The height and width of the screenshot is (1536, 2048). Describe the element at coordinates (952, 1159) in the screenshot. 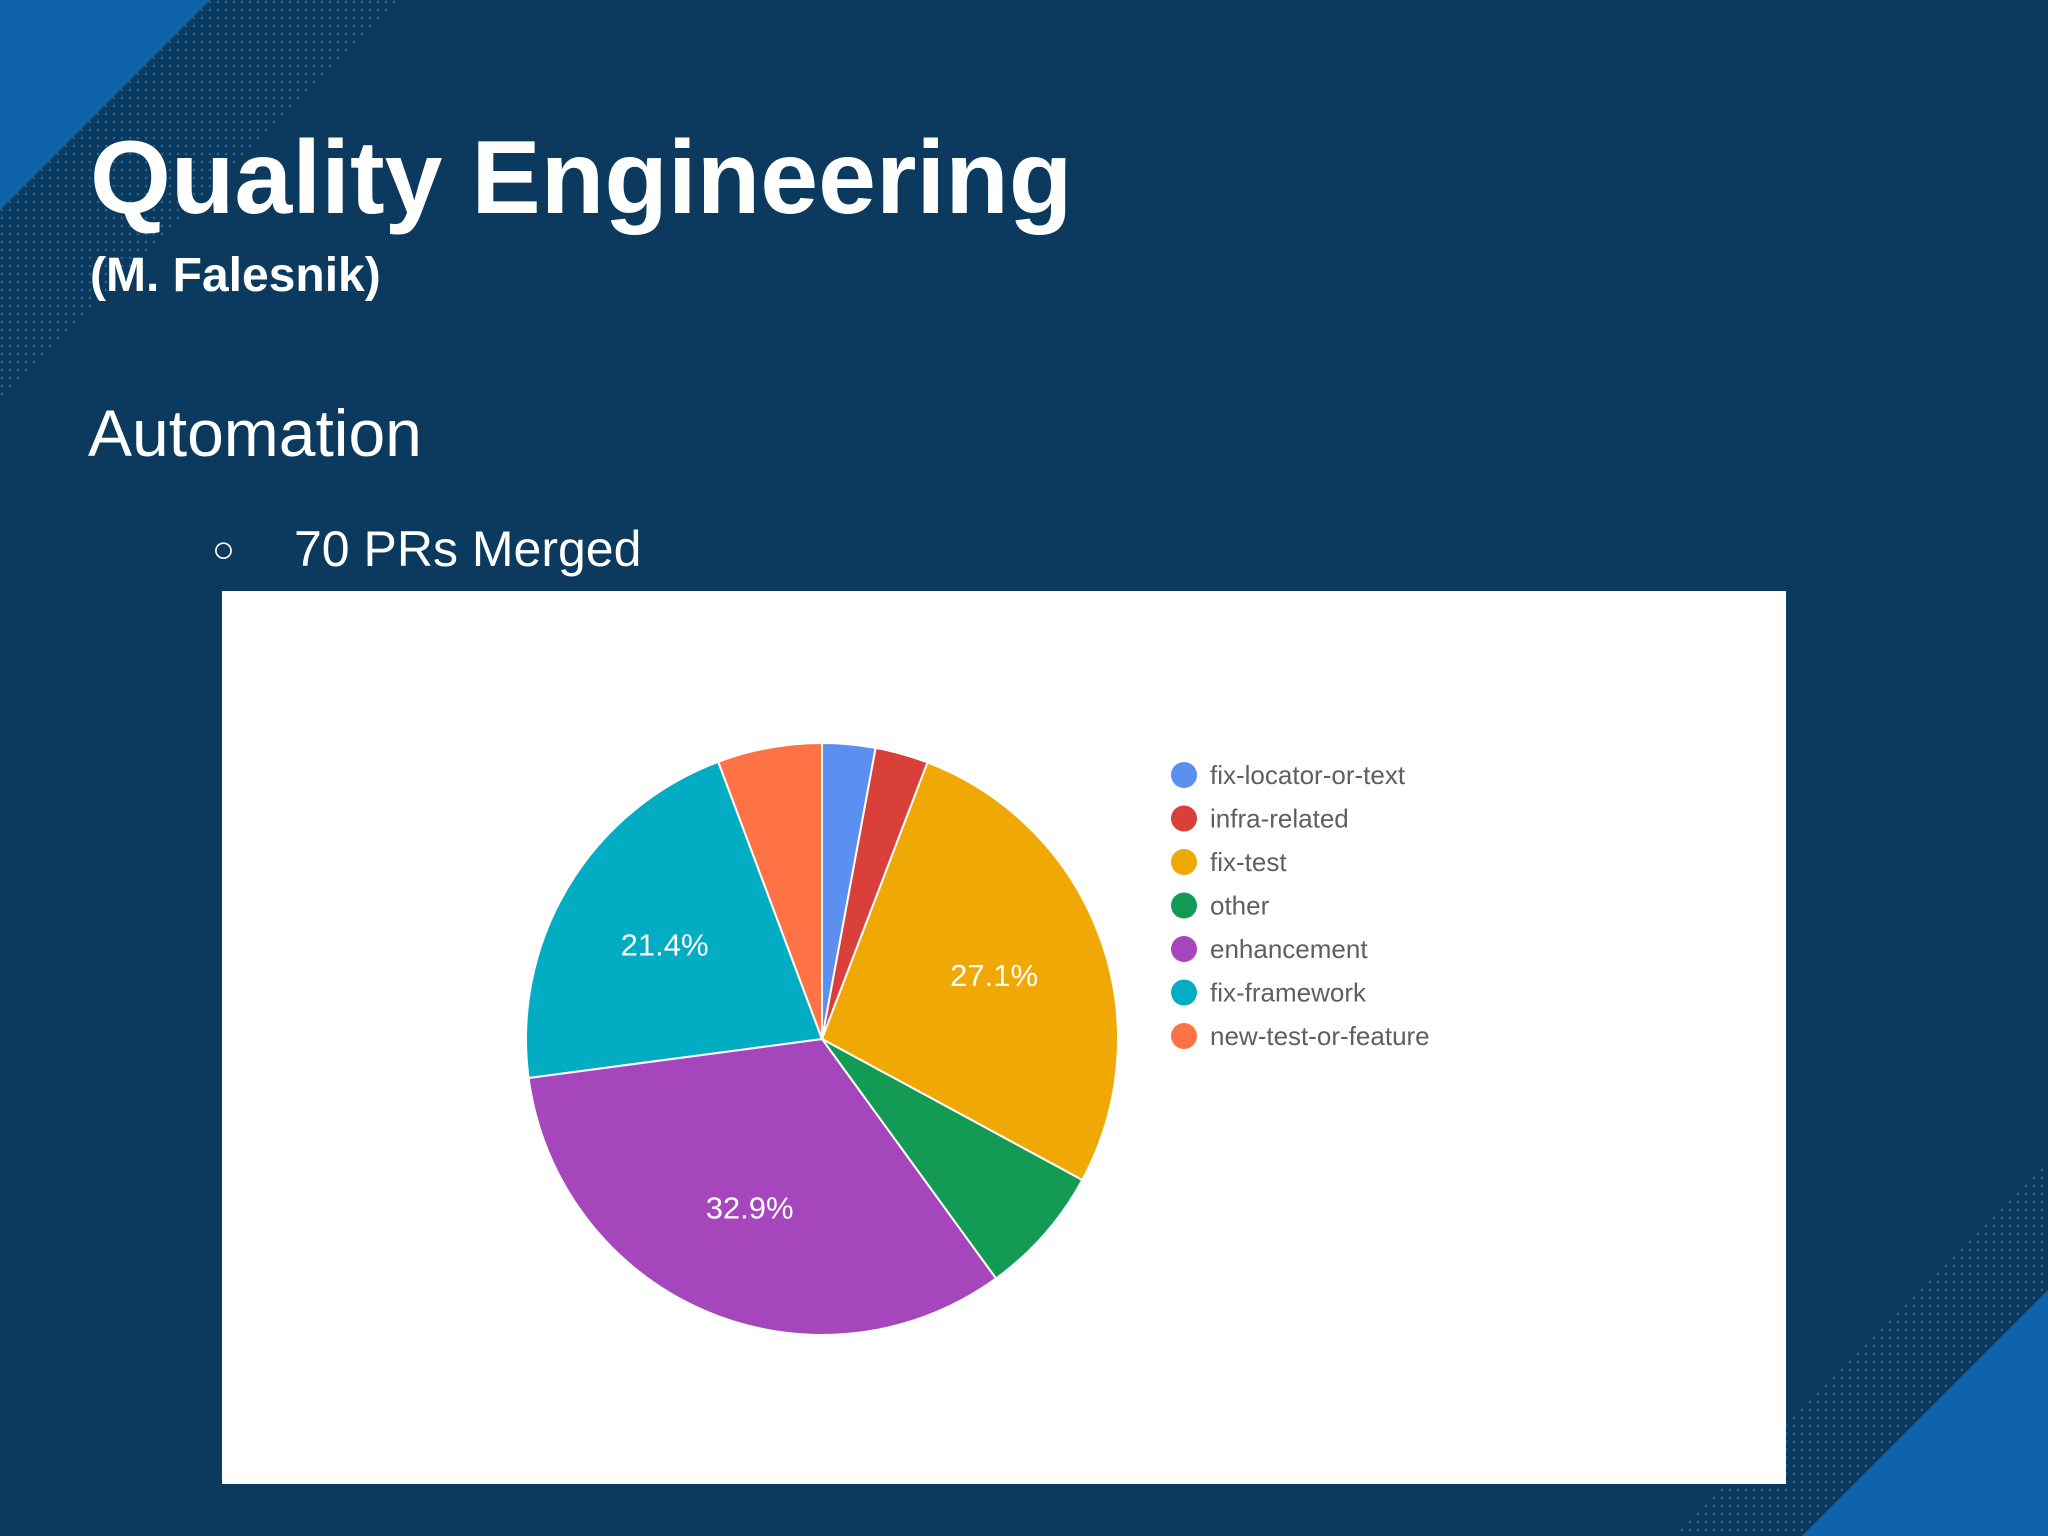

I see `pie-slice-other` at that location.